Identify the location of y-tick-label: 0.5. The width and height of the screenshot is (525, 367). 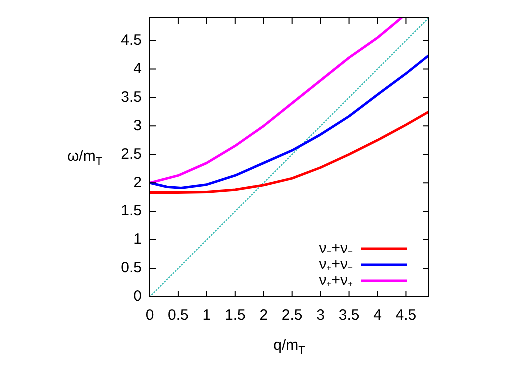
(131, 268).